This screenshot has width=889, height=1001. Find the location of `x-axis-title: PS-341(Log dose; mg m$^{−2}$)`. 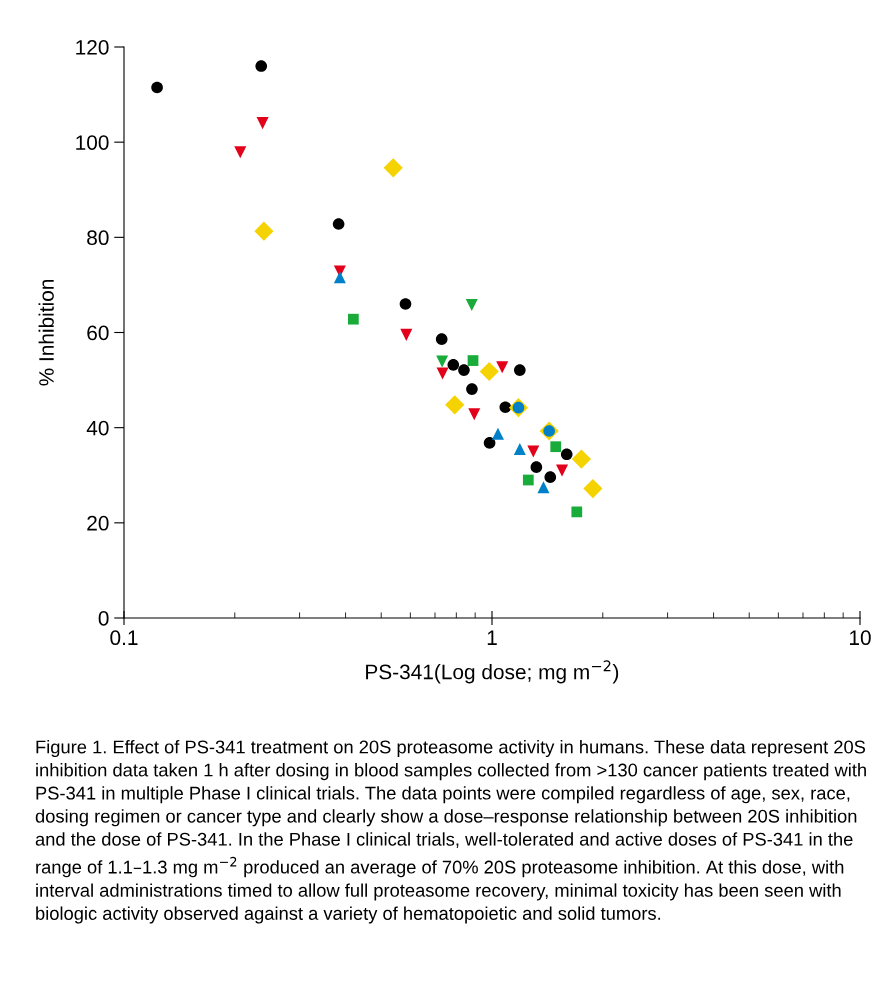

x-axis-title: PS-341(Log dose; mg m$^{−2}$) is located at coordinates (492, 672).